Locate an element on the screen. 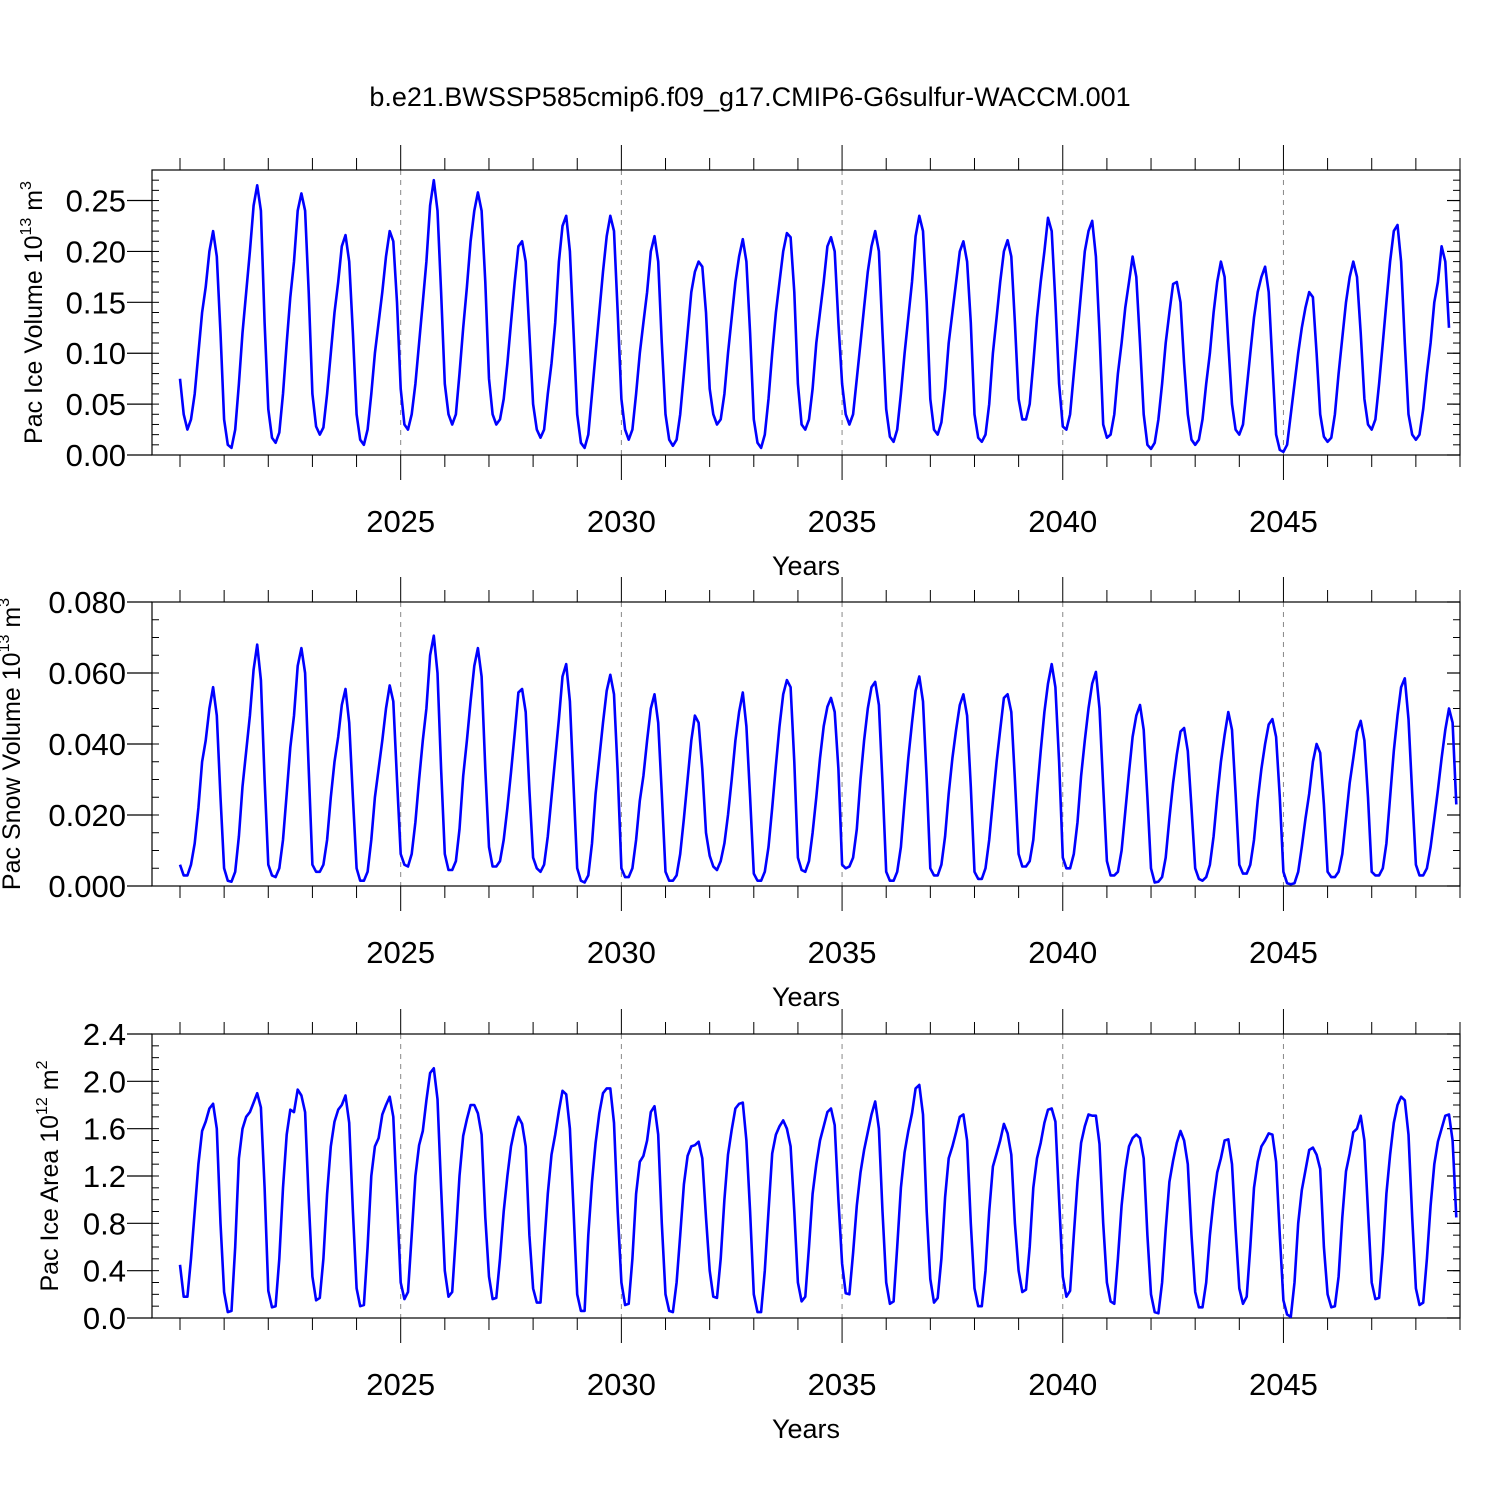 This screenshot has height=1500, width=1500. y-tick-label: 0.060 is located at coordinates (87, 673).